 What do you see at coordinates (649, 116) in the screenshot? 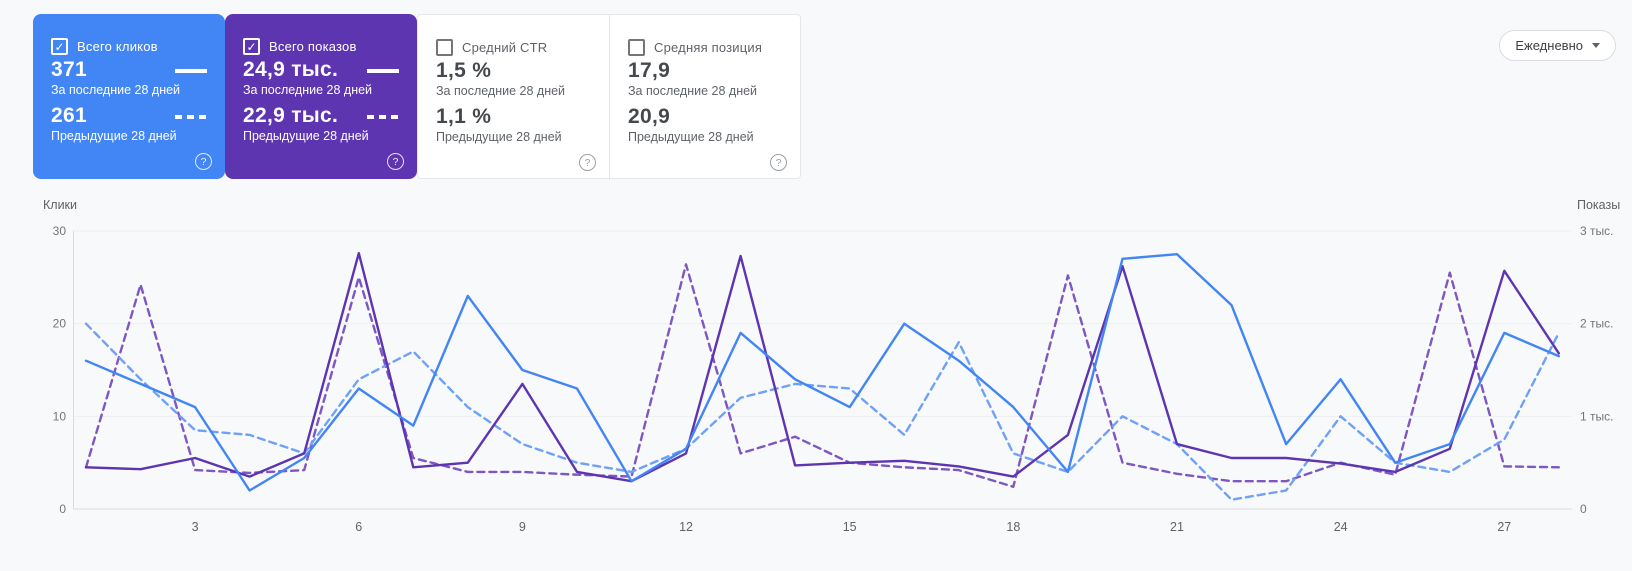
I see `previous-value: 20,9` at bounding box center [649, 116].